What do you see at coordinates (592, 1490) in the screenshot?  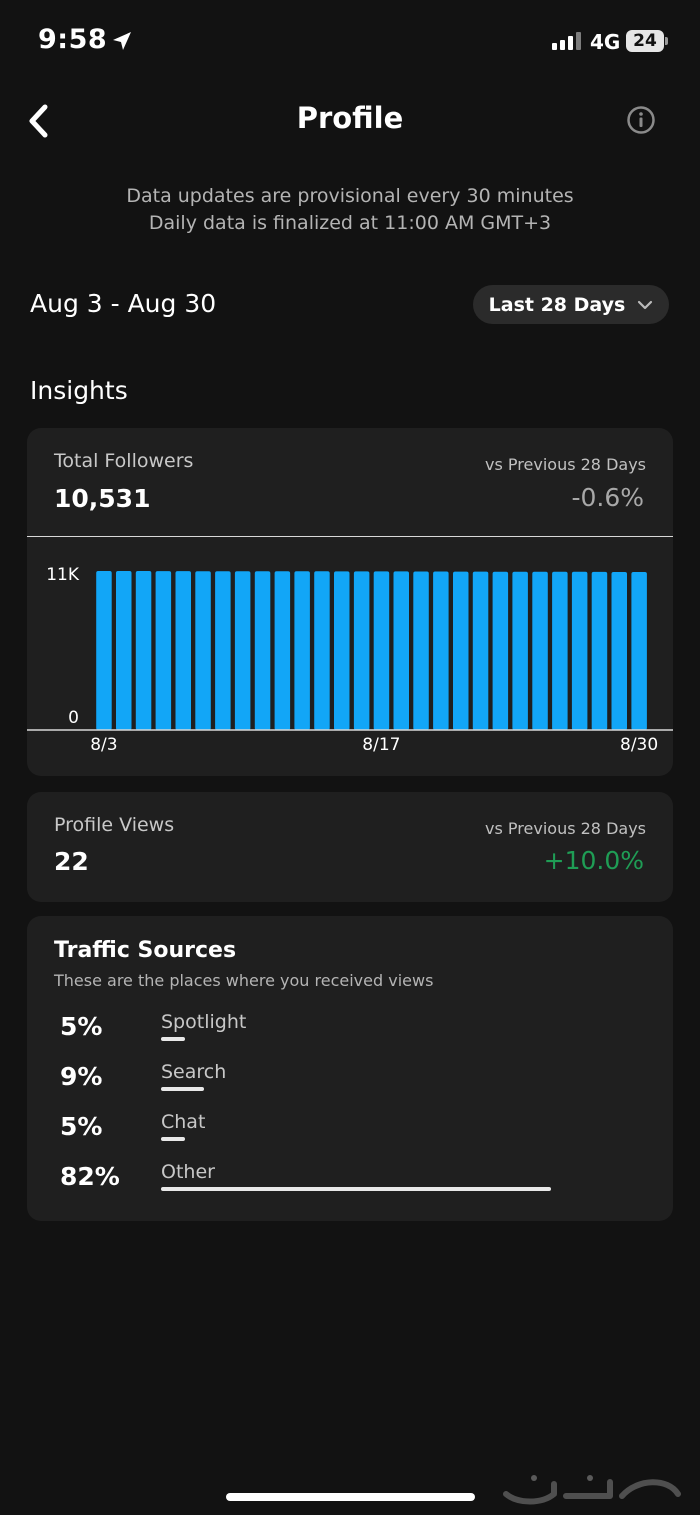 I see `watermark-logo` at bounding box center [592, 1490].